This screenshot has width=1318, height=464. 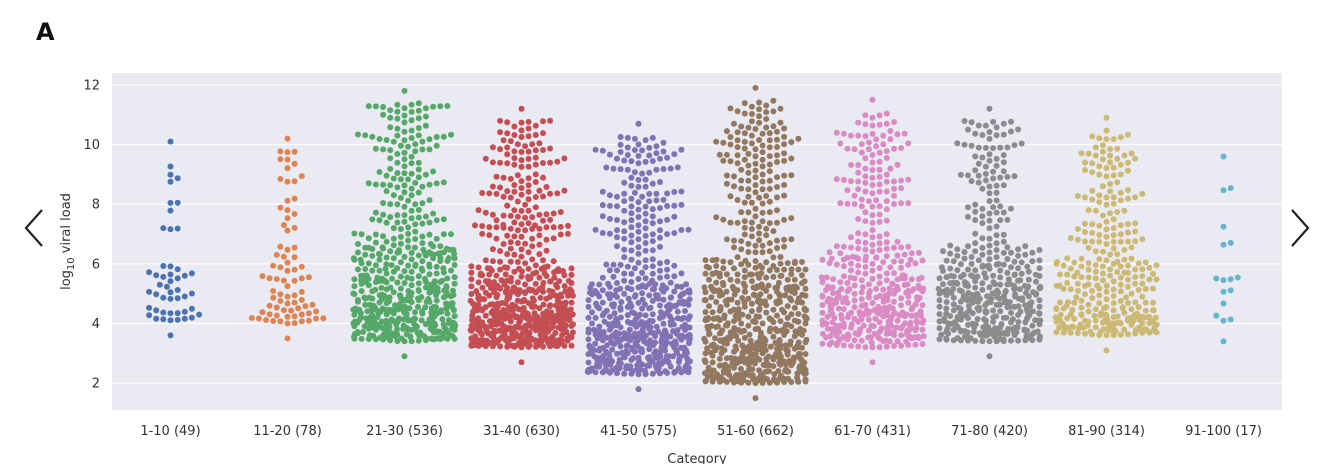 What do you see at coordinates (91, 145) in the screenshot?
I see `y-tick-label: 10` at bounding box center [91, 145].